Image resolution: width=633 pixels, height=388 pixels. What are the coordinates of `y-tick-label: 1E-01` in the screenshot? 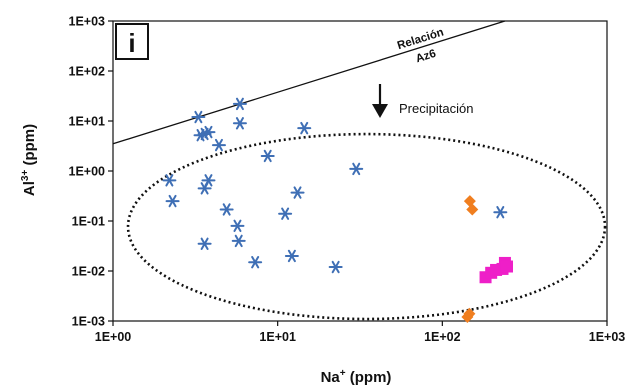 It's located at (88, 222).